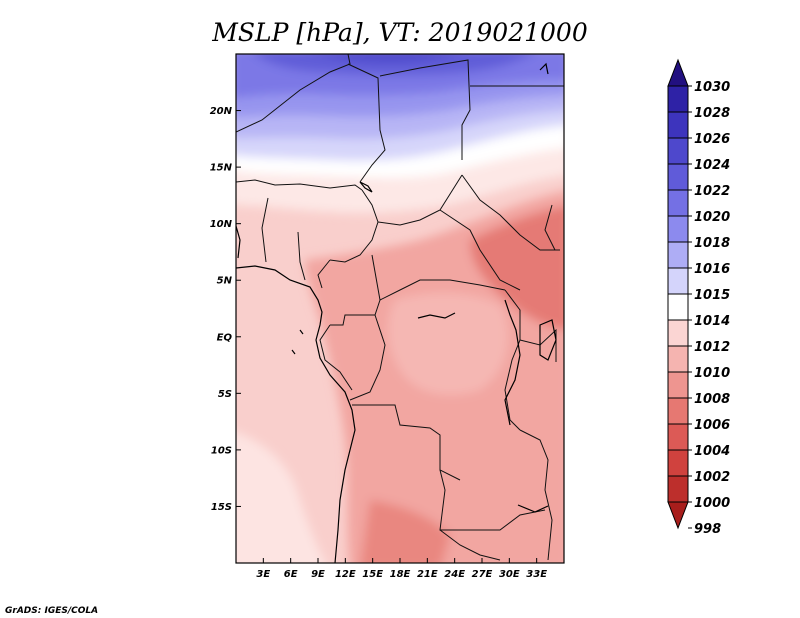 Image resolution: width=800 pixels, height=618 pixels. Describe the element at coordinates (225, 394) in the screenshot. I see `y-tick-label: 5S` at that location.